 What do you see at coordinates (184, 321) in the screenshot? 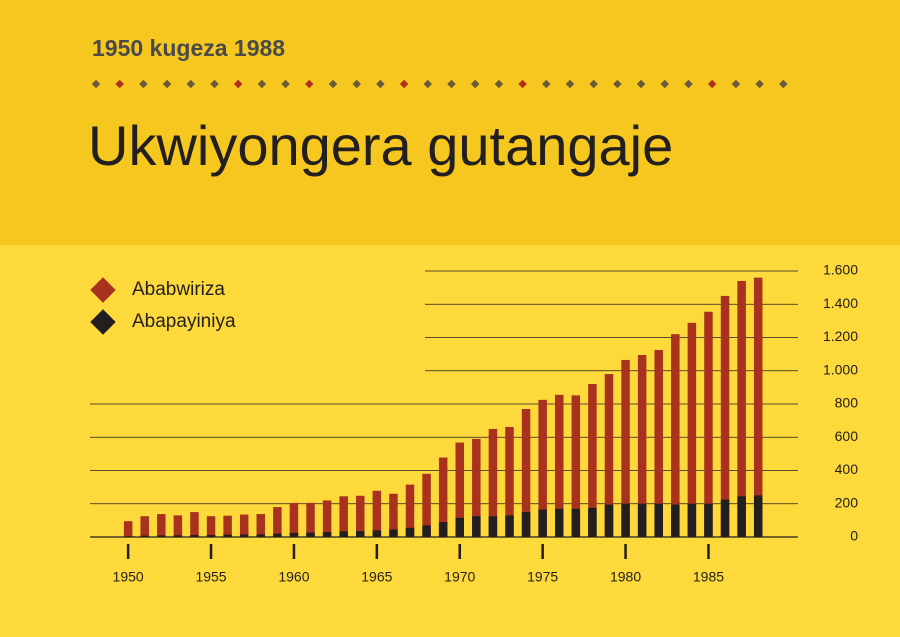
I see `legend-label: Abapayiniya` at bounding box center [184, 321].